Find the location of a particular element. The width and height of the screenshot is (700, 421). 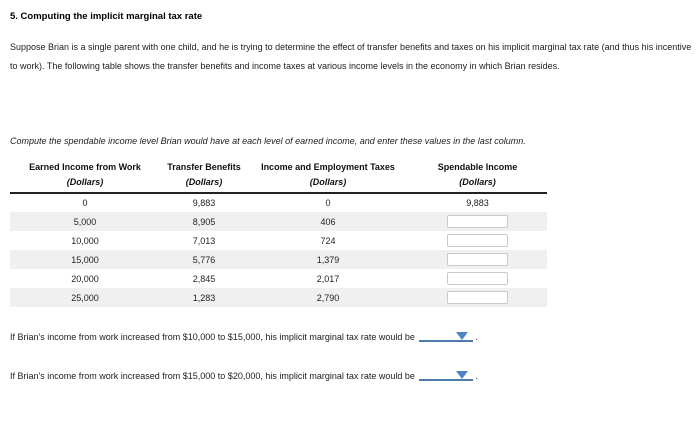

header-label: Earned Income from Work is located at coordinates (85, 167).